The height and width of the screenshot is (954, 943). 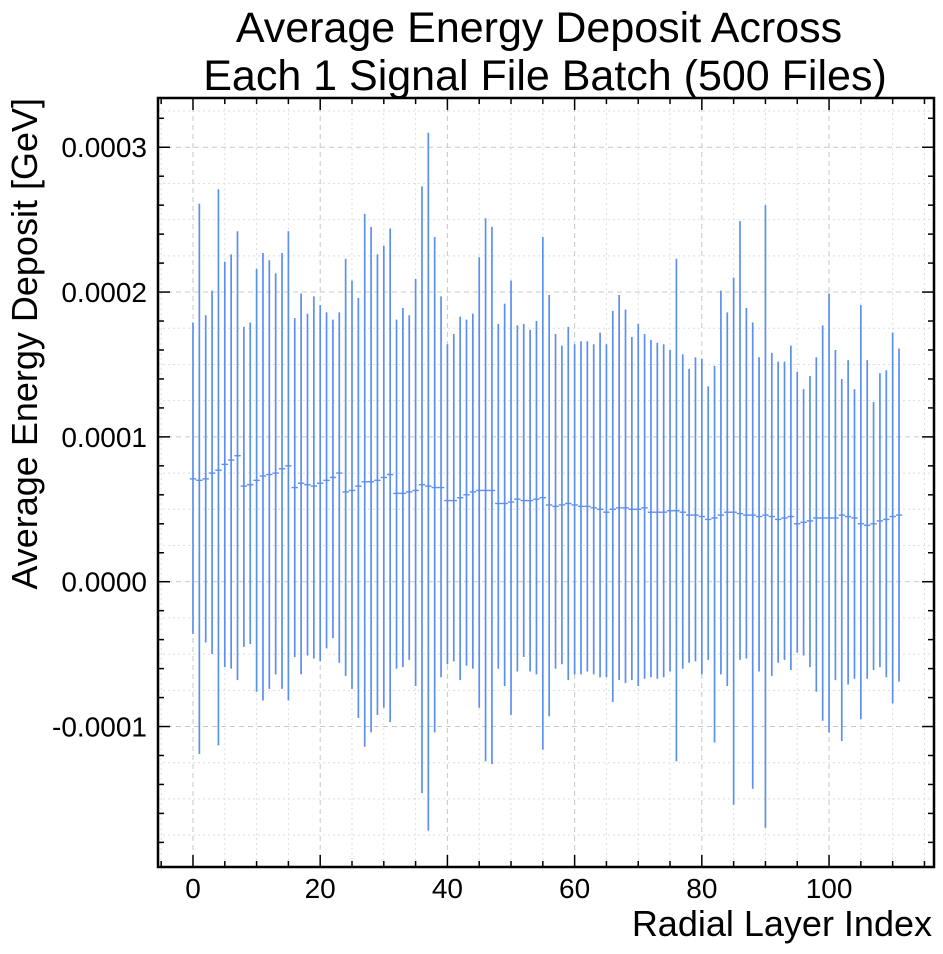 What do you see at coordinates (104, 437) in the screenshot?
I see `y-tick-label: 0.0001` at bounding box center [104, 437].